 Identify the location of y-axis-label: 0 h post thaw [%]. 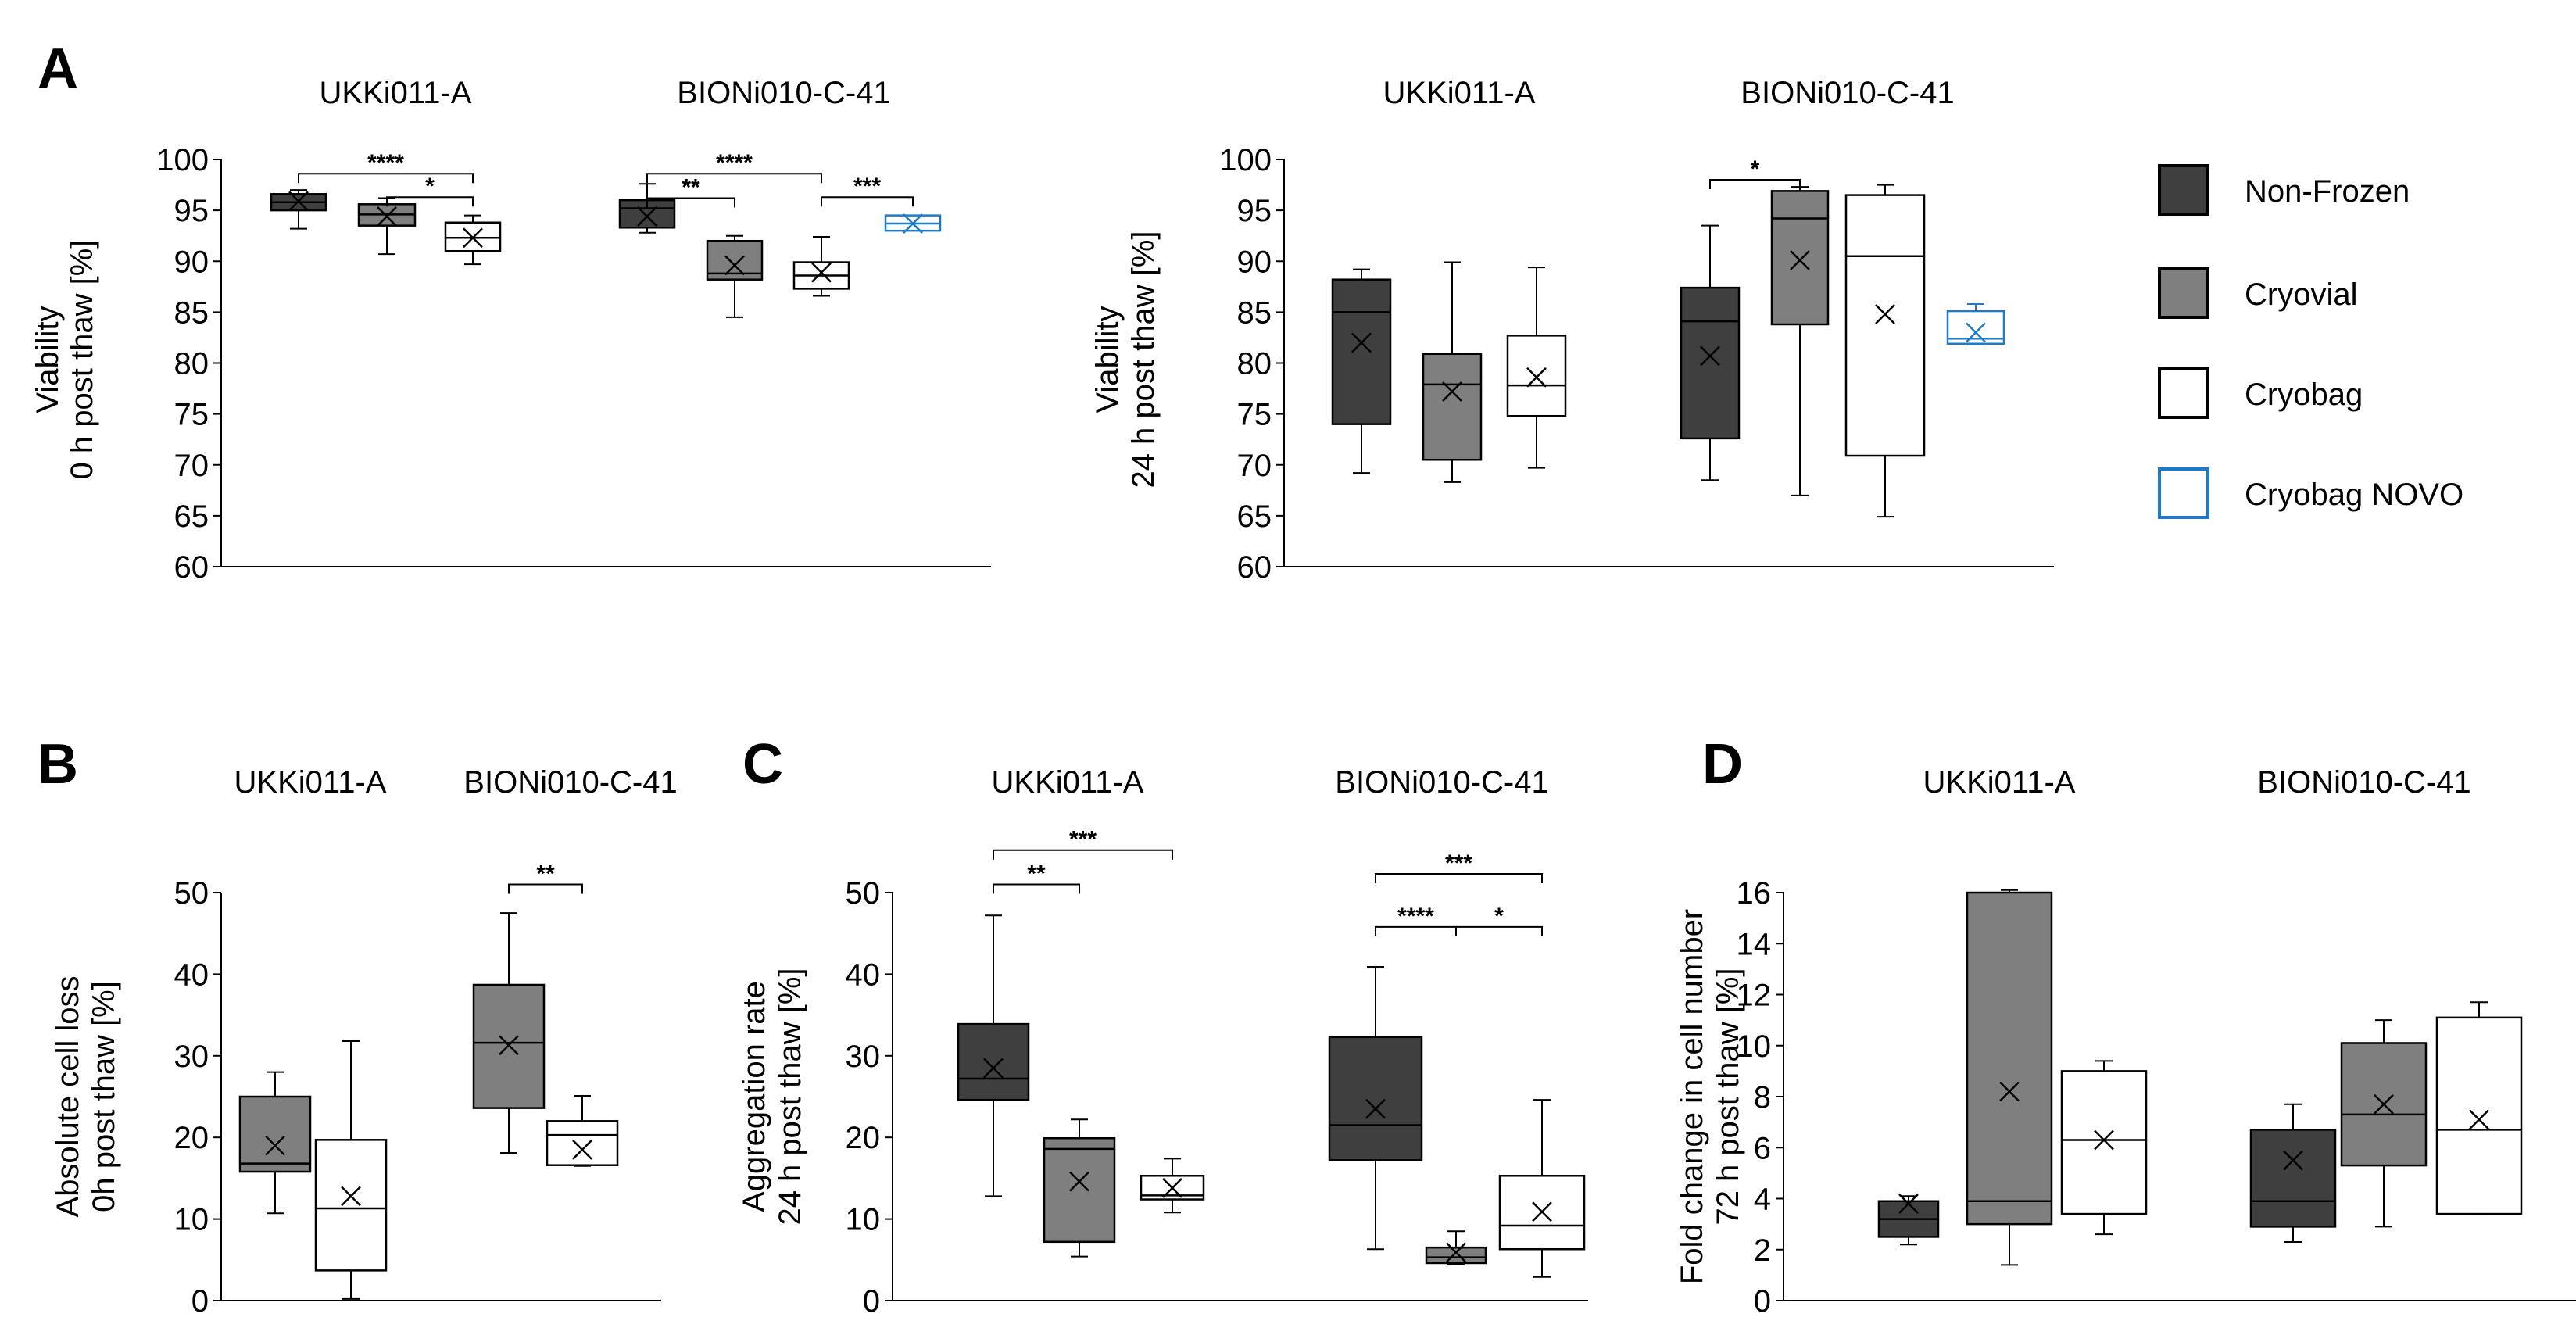
(82, 360).